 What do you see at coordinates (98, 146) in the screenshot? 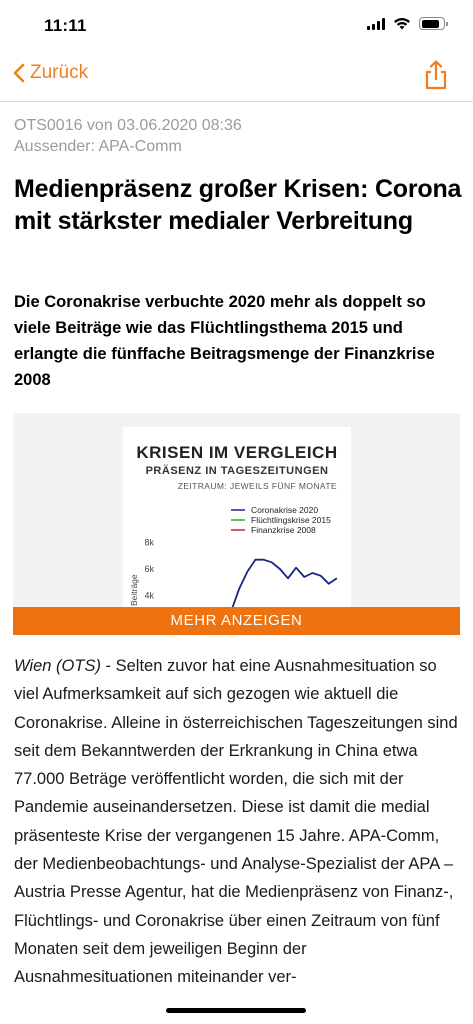
I see `article-sender: Aussender: APA-Comm` at bounding box center [98, 146].